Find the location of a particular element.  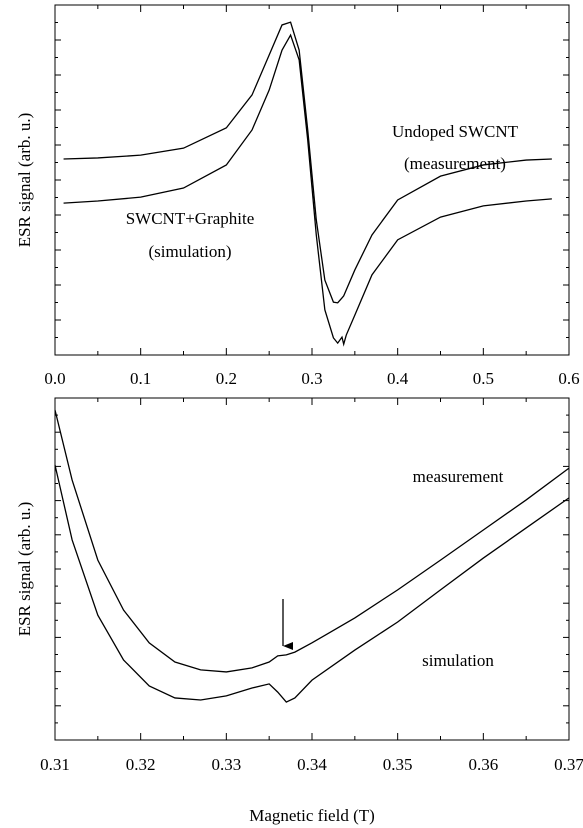

x-tick-label: 0.5 is located at coordinates (483, 378).